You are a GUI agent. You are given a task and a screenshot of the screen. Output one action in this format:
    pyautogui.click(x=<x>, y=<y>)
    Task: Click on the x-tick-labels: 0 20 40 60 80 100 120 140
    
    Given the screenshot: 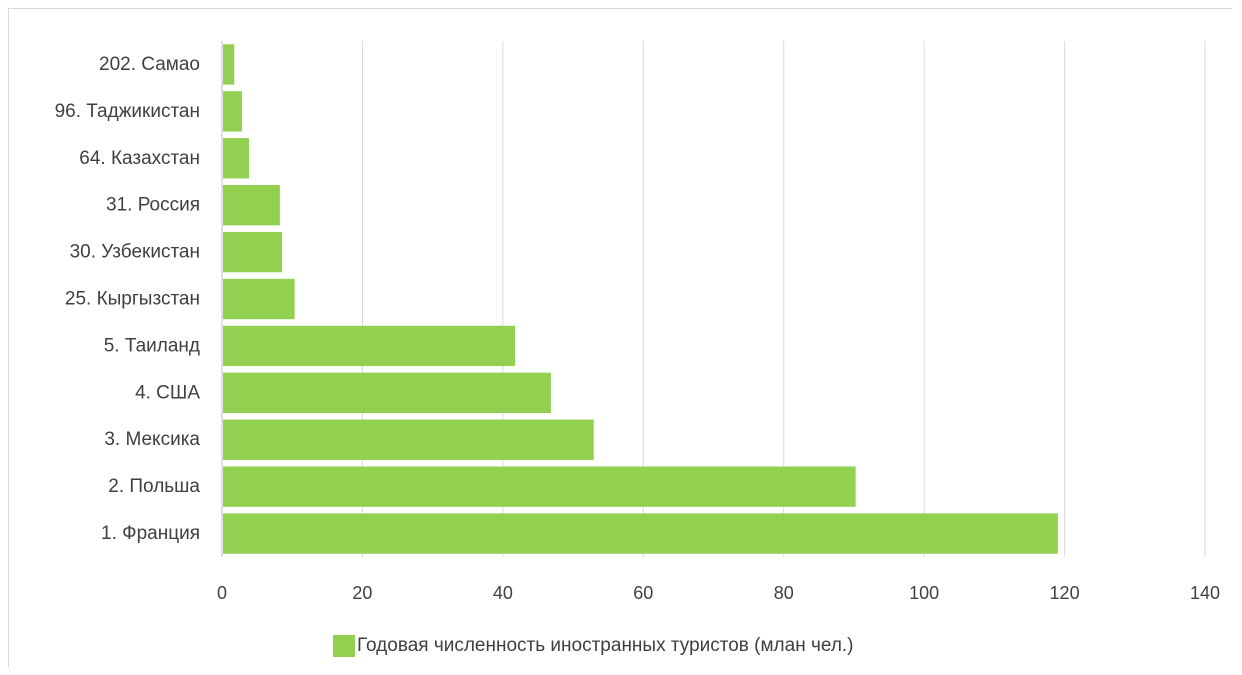 What is the action you would take?
    pyautogui.click(x=718, y=593)
    